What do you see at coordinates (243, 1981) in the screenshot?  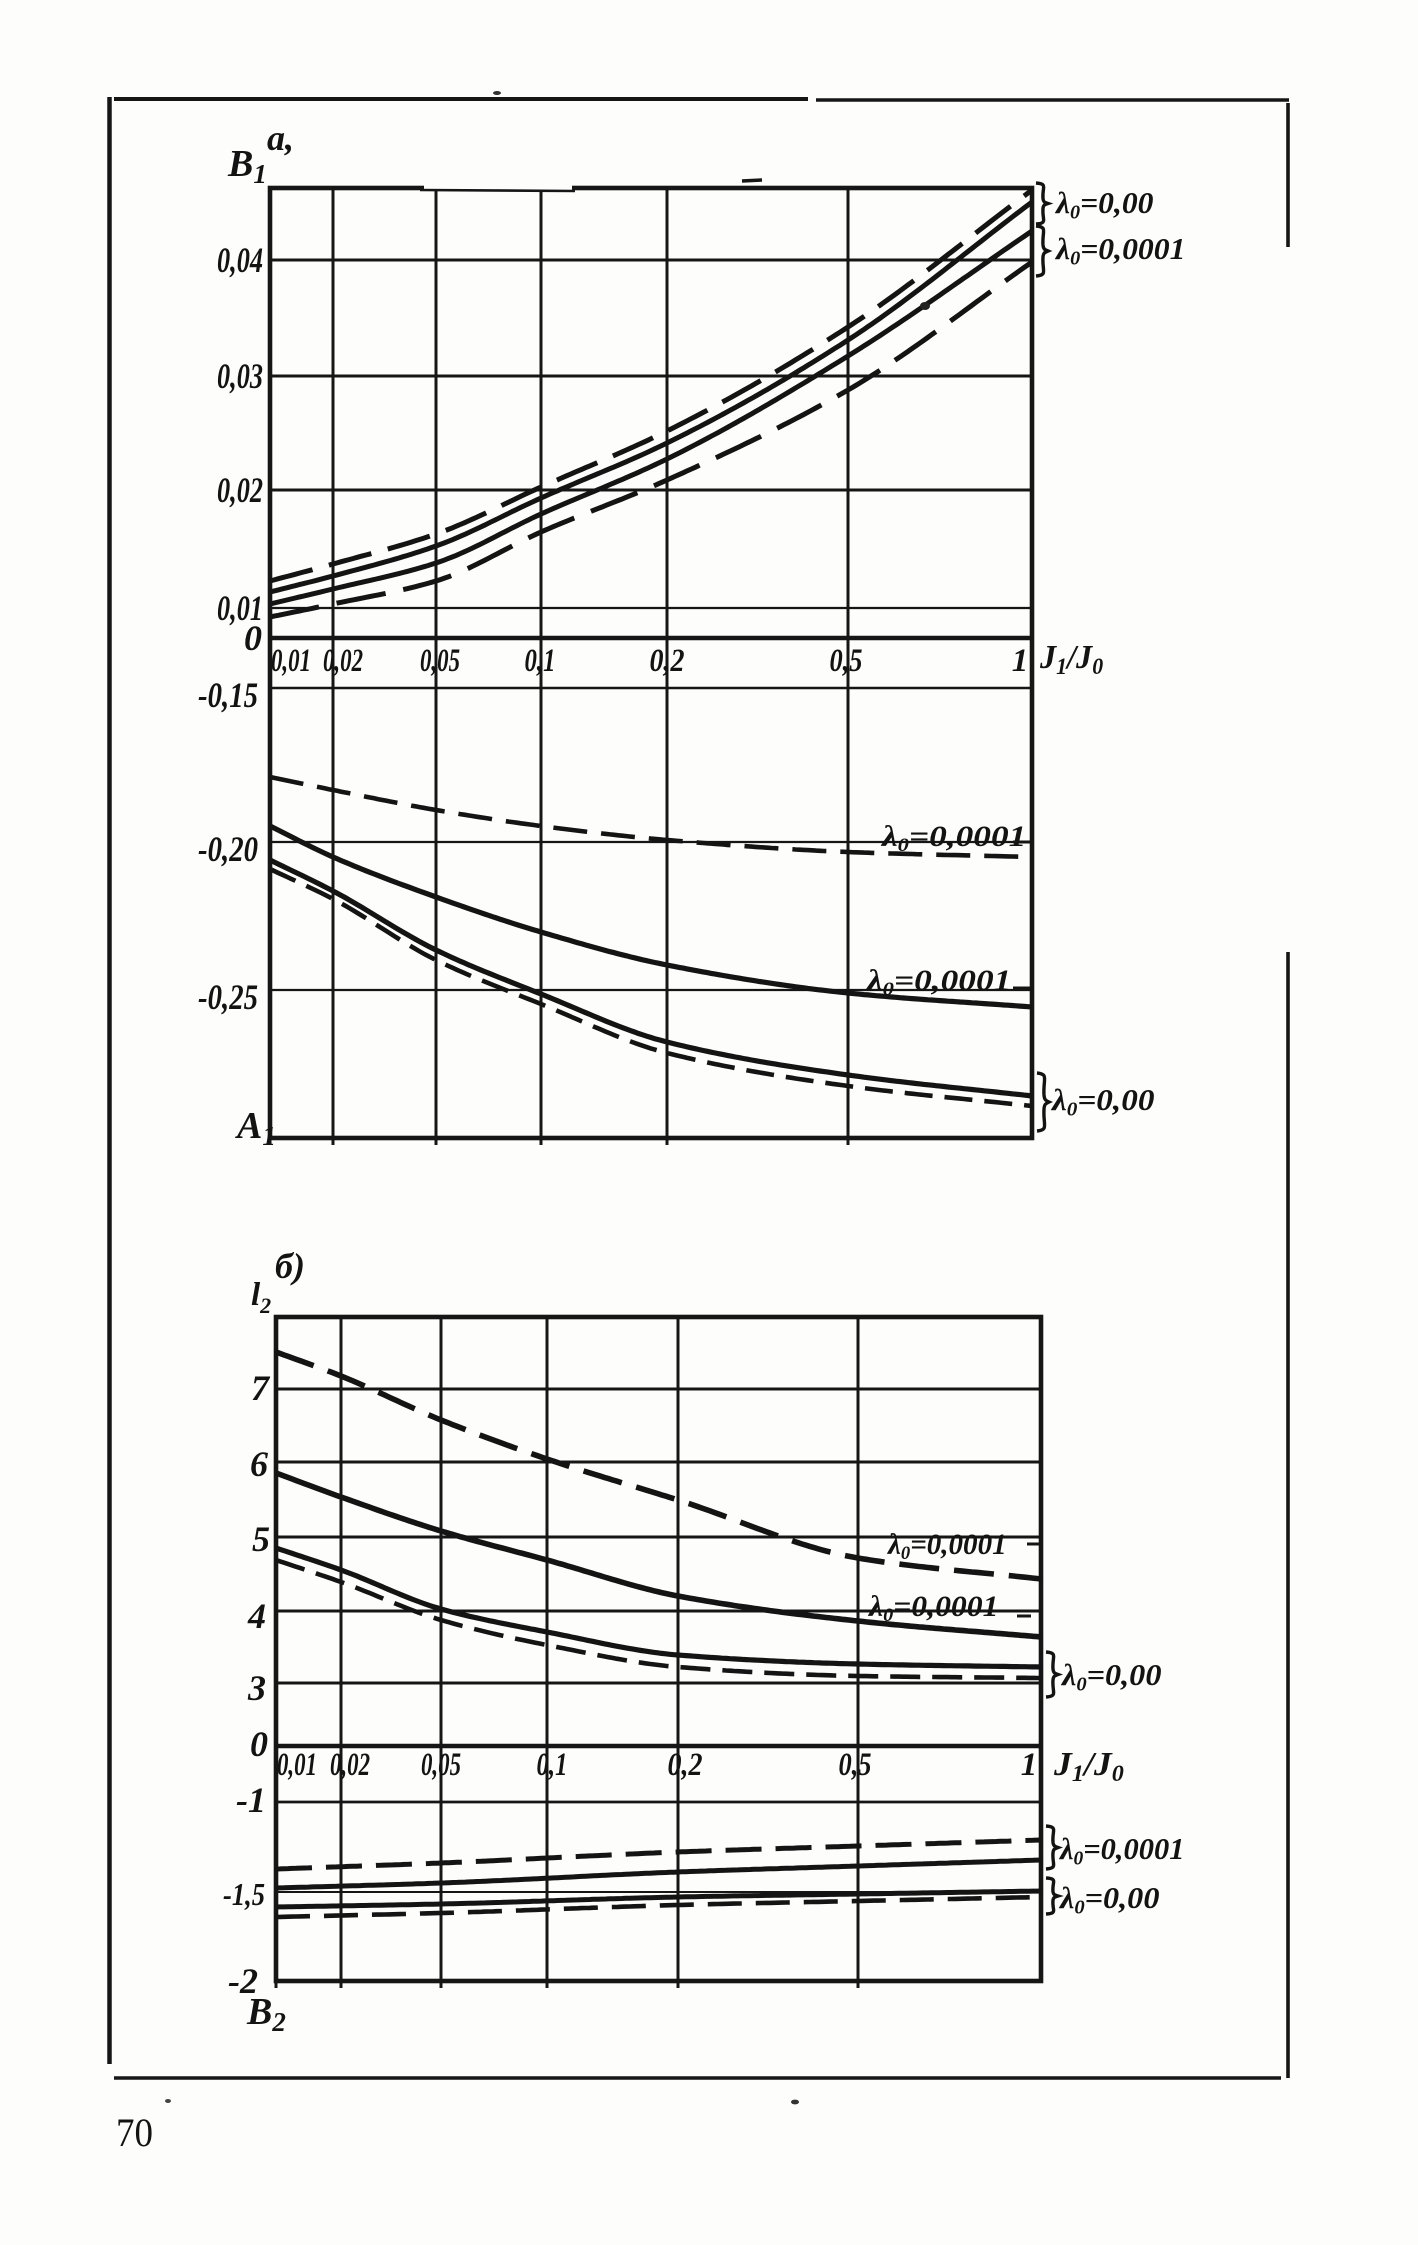 I see `svg-text: -2` at bounding box center [243, 1981].